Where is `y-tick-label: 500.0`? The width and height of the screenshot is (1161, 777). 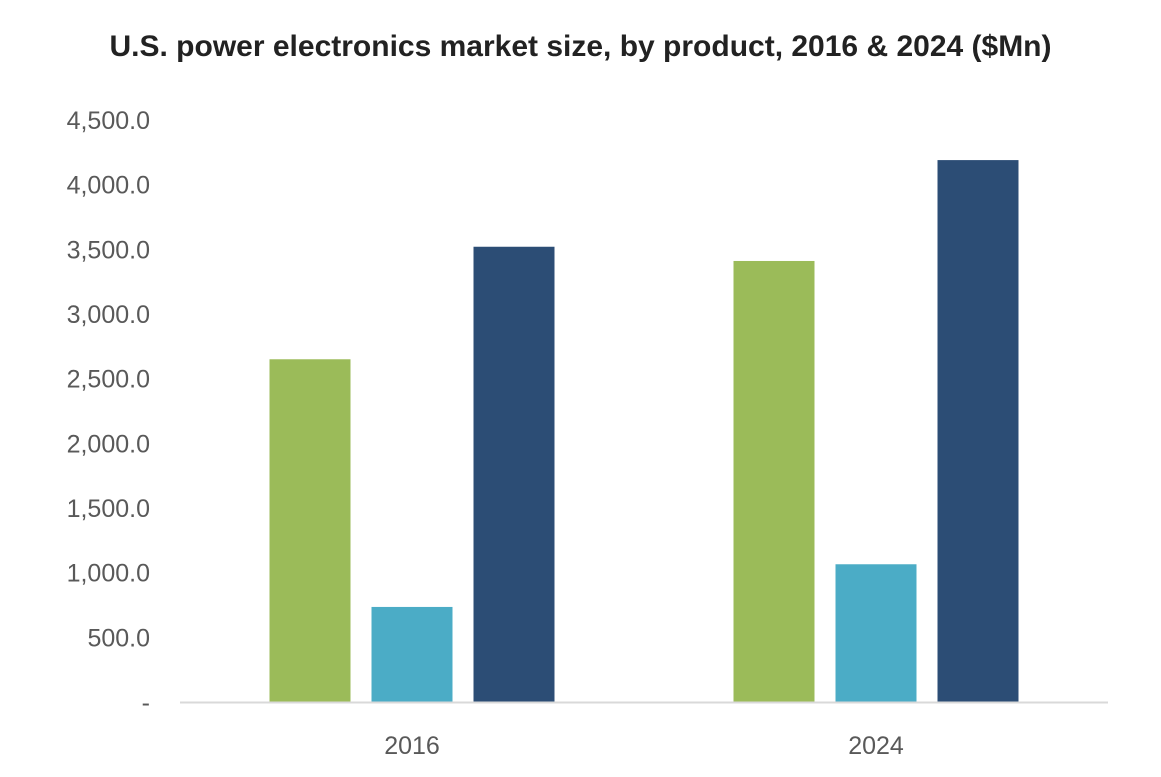 y-tick-label: 500.0 is located at coordinates (118, 638).